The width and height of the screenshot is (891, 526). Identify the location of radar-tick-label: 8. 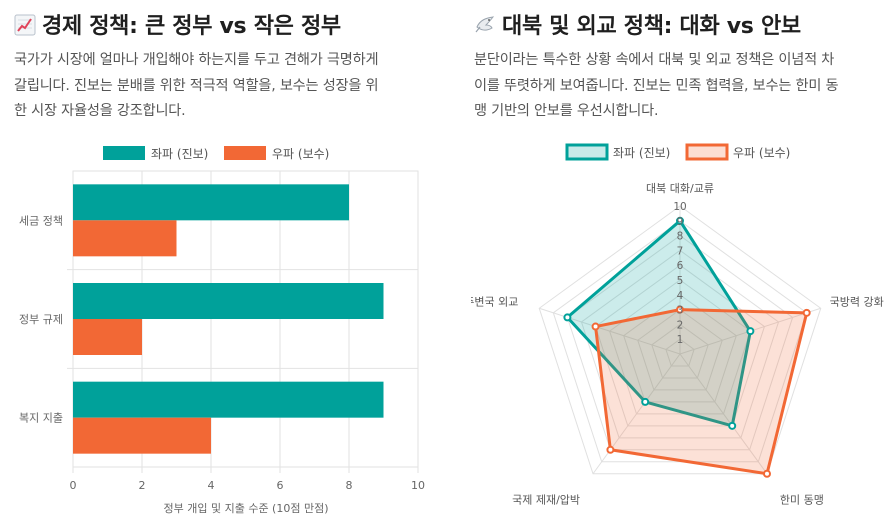
(680, 237).